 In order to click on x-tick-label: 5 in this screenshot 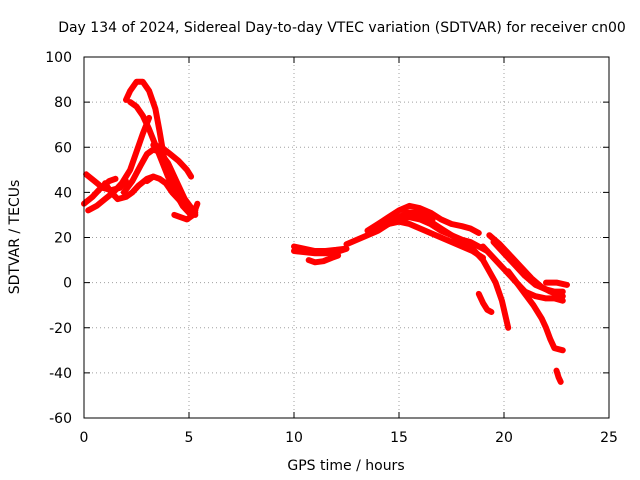, I will do `click(189, 438)`.